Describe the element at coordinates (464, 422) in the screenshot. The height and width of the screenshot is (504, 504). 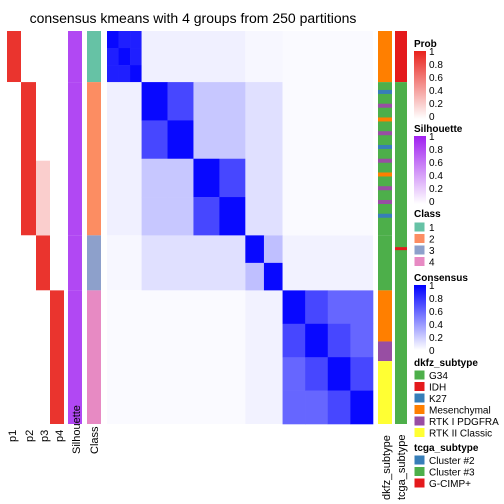
I see `legend-dkfz-label: RTK I PDGFRA` at that location.